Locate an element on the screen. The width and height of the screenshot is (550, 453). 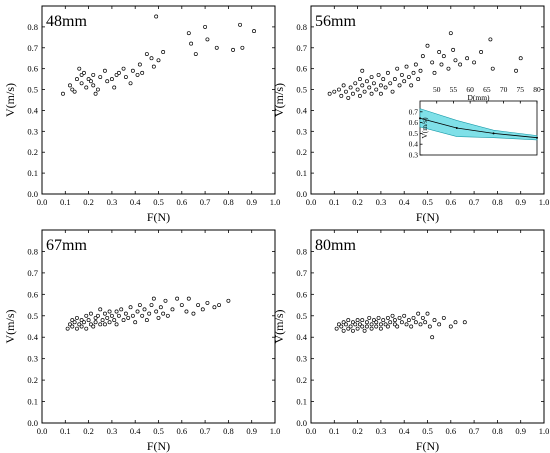
x-tick-label: 1.0 is located at coordinates (275, 202).